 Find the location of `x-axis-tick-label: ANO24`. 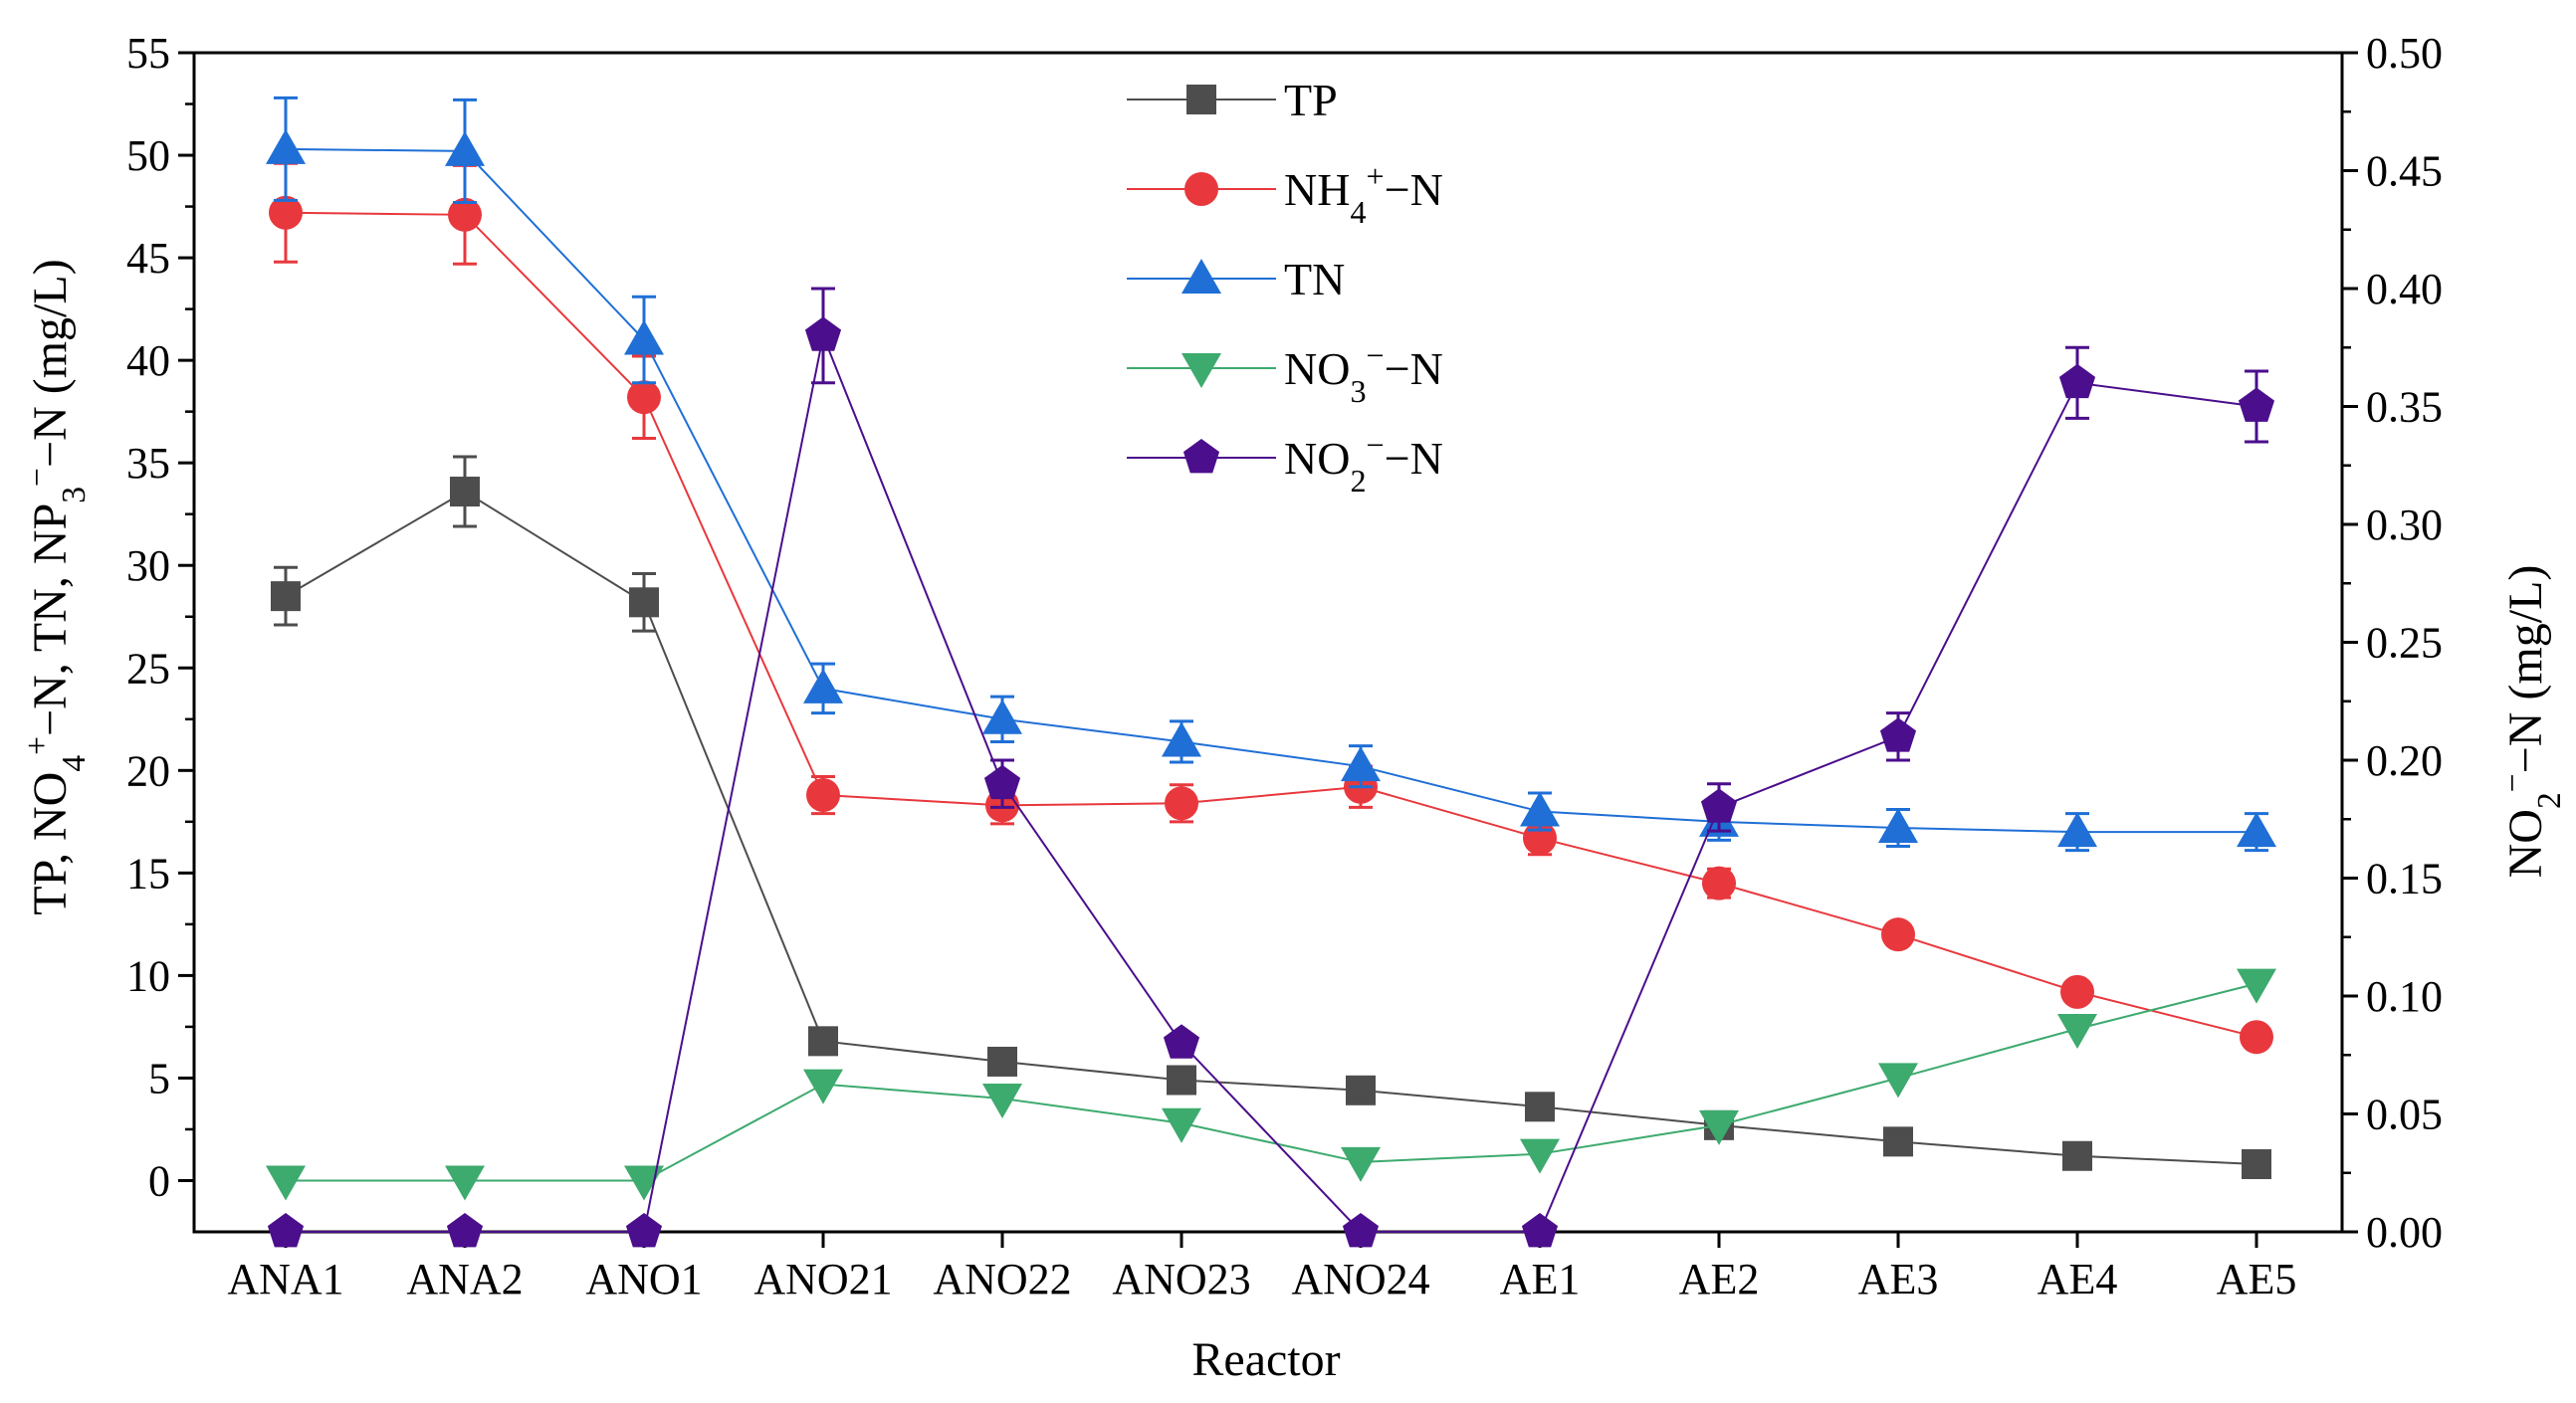

x-axis-tick-label: ANO24 is located at coordinates (1360, 1279).